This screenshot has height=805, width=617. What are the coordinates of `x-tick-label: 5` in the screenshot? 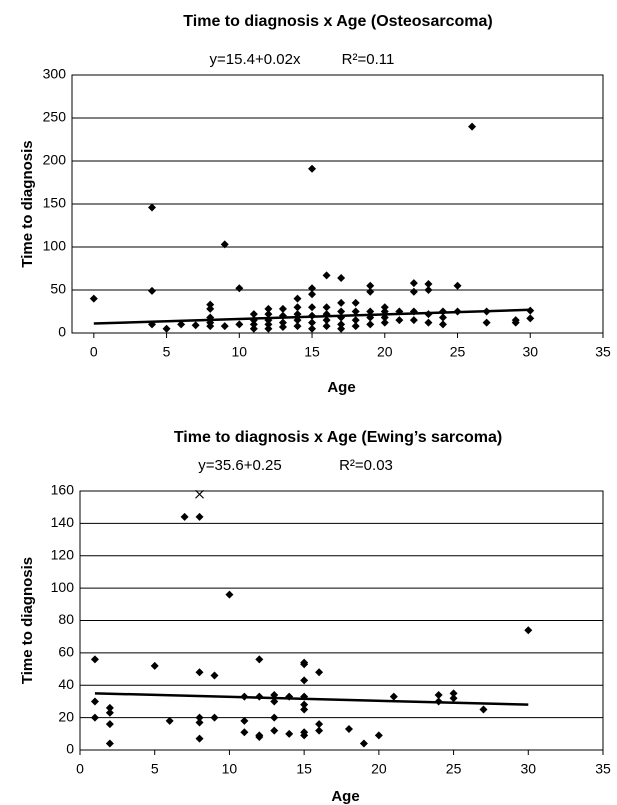 It's located at (167, 352).